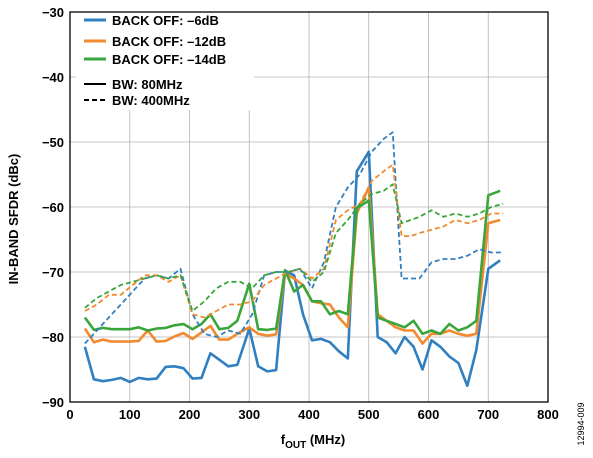  Describe the element at coordinates (429, 414) in the screenshot. I see `x-tick-label: 600` at that location.